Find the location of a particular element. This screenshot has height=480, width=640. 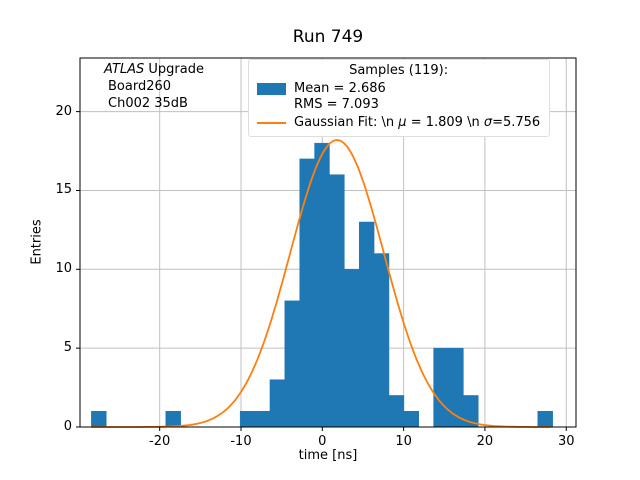

legend-mean: Mean = 2.686 is located at coordinates (340, 88).